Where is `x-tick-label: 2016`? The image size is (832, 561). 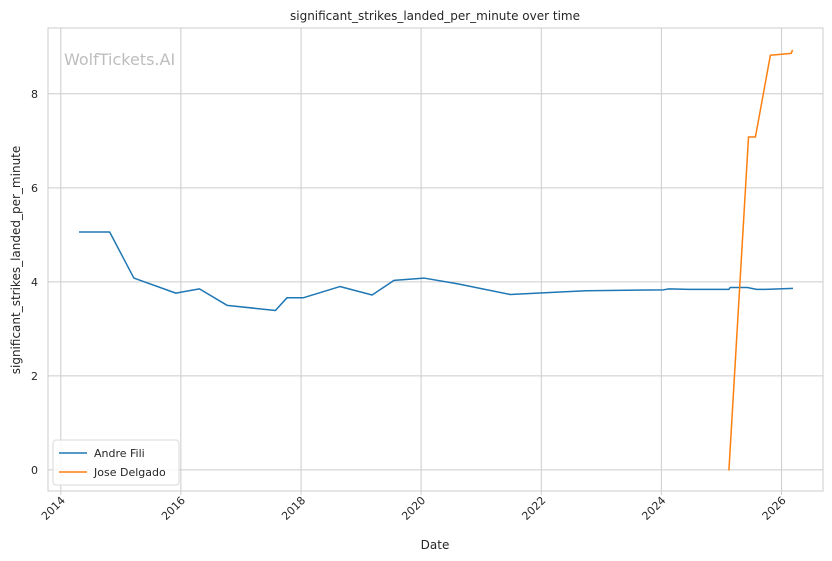
x-tick-label: 2016 is located at coordinates (173, 508).